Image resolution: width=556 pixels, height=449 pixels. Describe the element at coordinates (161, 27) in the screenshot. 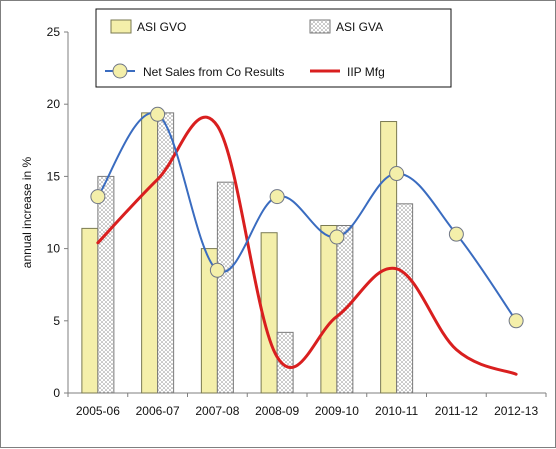

I see `legend-label-asi-gvo: ASI GVO` at that location.